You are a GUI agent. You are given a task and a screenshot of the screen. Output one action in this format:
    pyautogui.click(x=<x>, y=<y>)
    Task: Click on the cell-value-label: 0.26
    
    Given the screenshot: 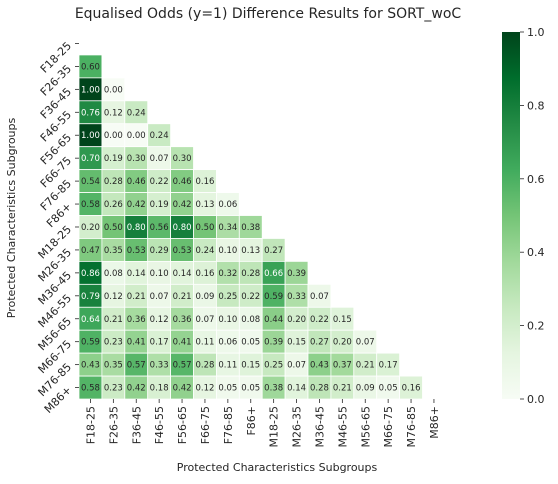 What is the action you would take?
    pyautogui.click(x=113, y=205)
    